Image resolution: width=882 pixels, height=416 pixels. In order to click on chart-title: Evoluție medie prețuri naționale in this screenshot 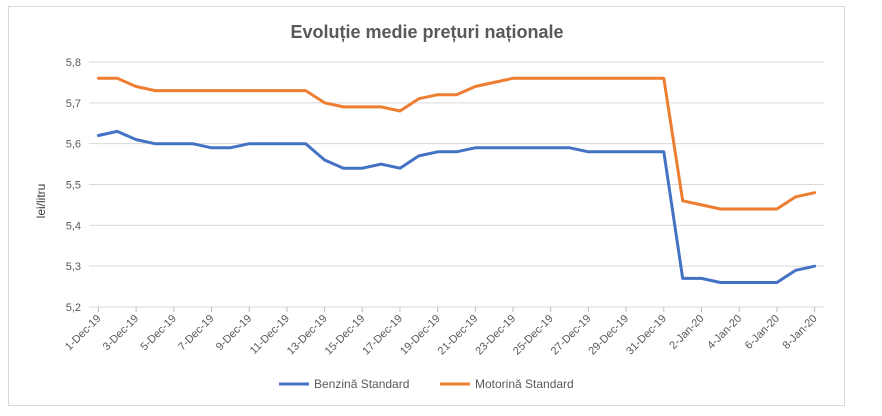, I will do `click(426, 32)`.